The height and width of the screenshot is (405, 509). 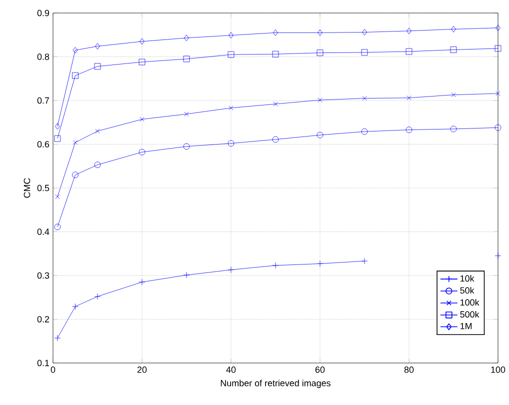 What do you see at coordinates (43, 275) in the screenshot?
I see `y-tick-label: 0.3` at bounding box center [43, 275].